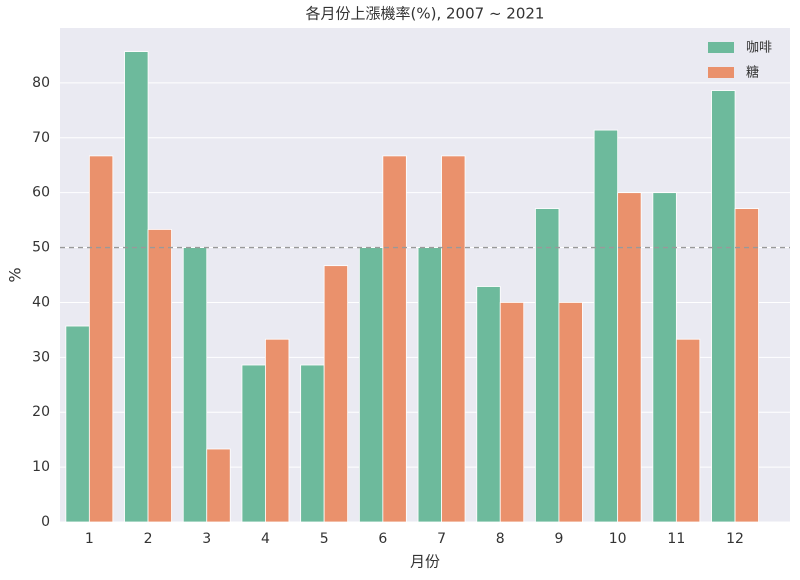 The width and height of the screenshot is (800, 580). What do you see at coordinates (89, 539) in the screenshot?
I see `x-tick-label: 1` at bounding box center [89, 539].